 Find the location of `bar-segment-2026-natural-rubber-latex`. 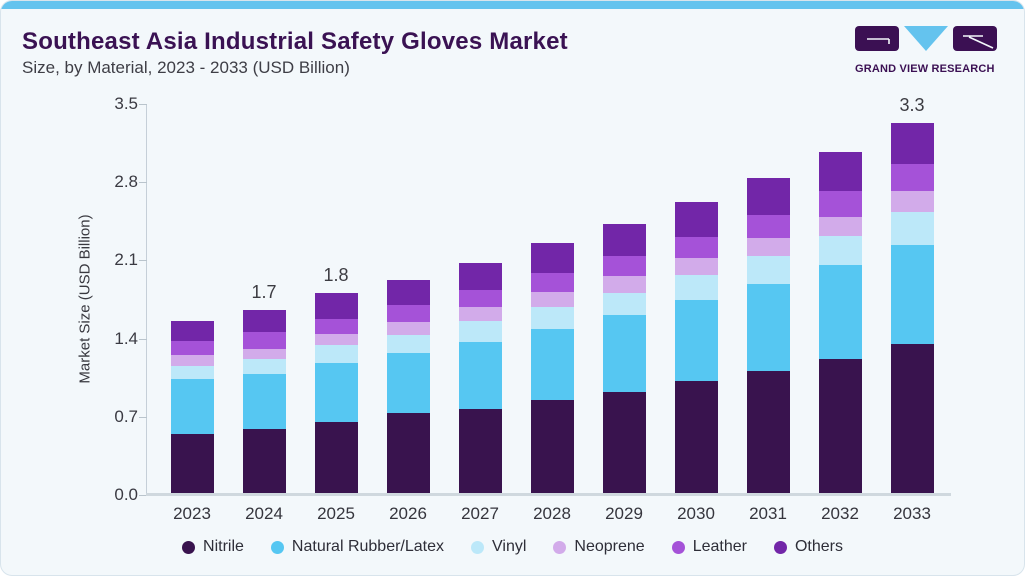

bar-segment-2026-natural-rubber-latex is located at coordinates (408, 383).